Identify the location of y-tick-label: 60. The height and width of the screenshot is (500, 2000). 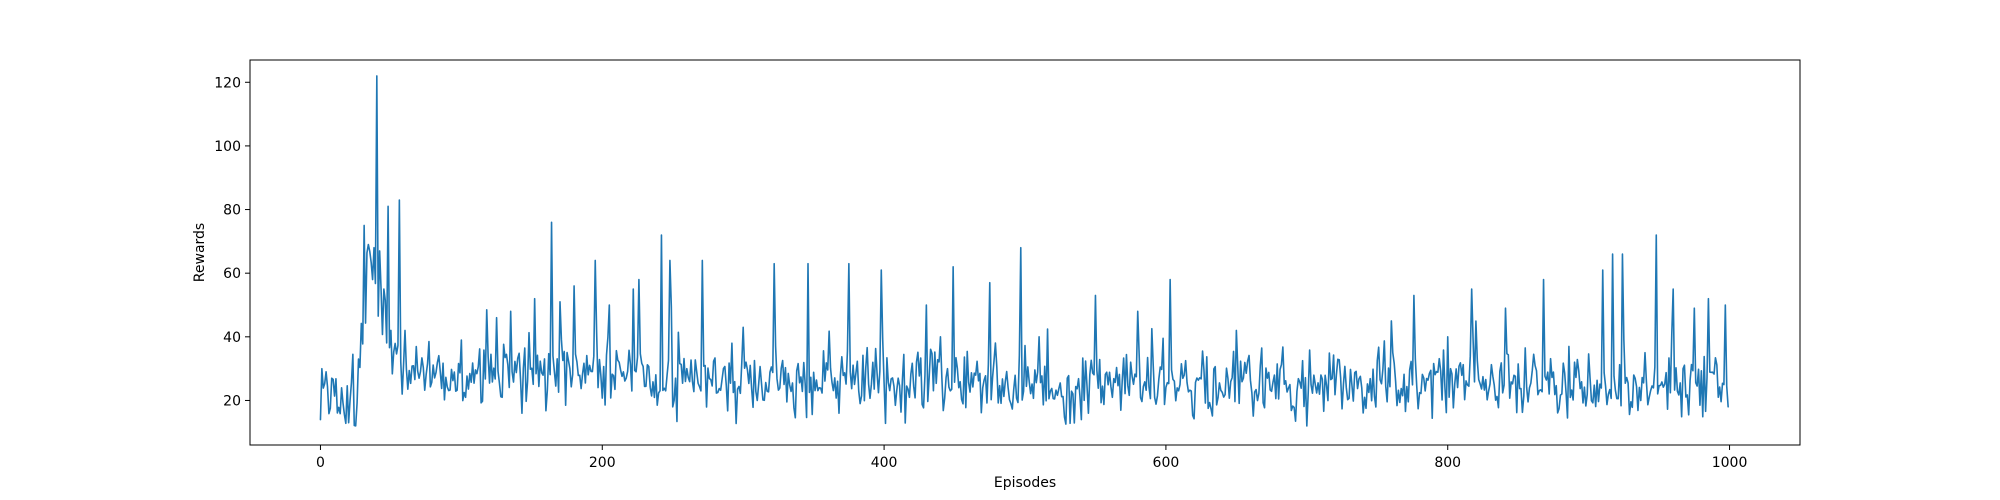
(232, 274).